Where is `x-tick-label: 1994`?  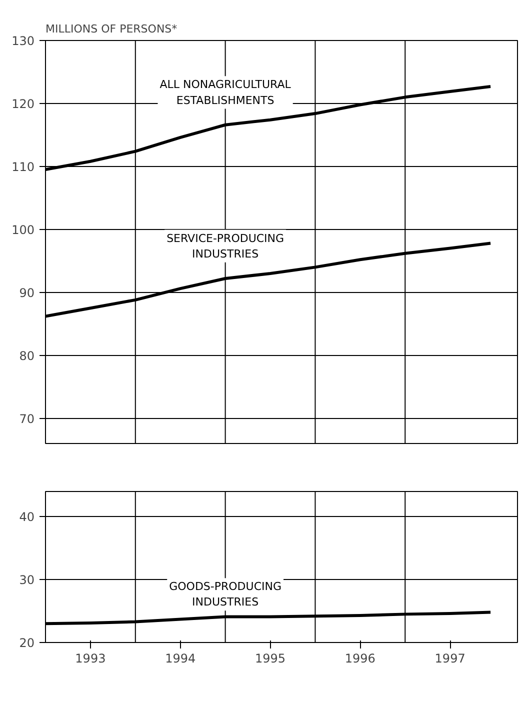 x-tick-label: 1994 is located at coordinates (180, 659).